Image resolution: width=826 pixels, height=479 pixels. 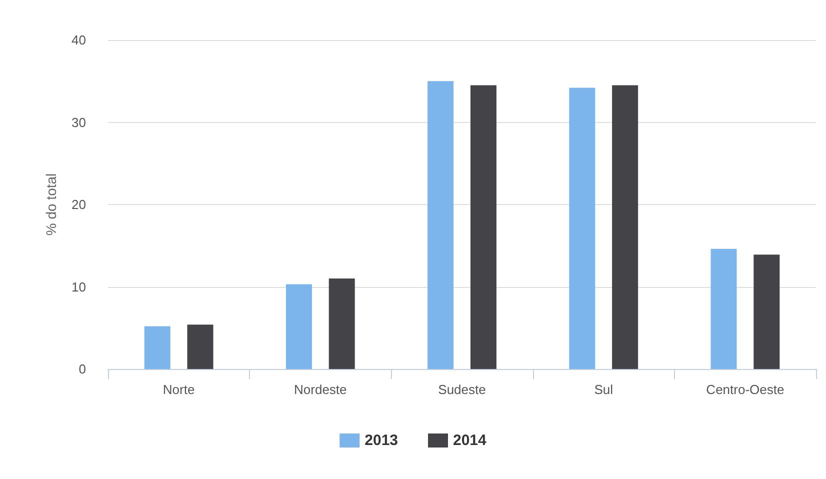 What do you see at coordinates (381, 440) in the screenshot?
I see `legend-label: 2013` at bounding box center [381, 440].